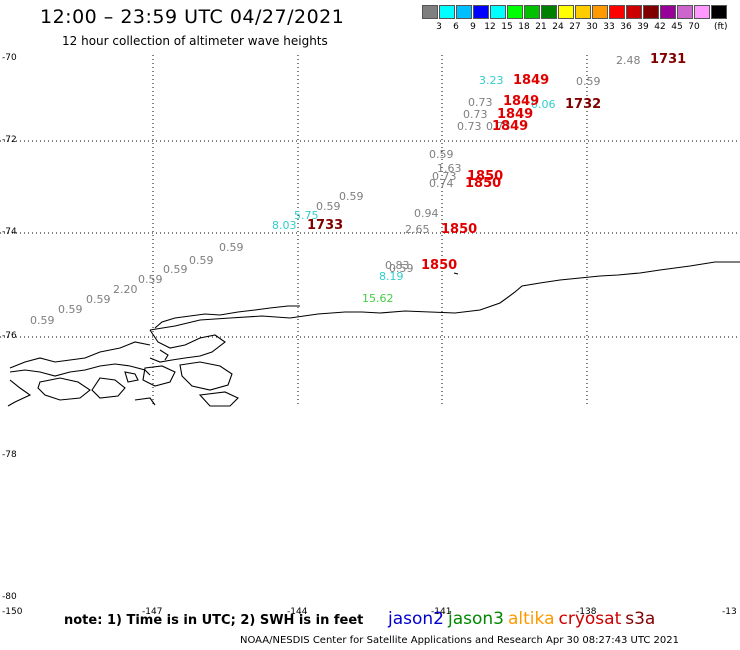 The height and width of the screenshot is (650, 740). I want to click on color-scale-tick: 70, so click(694, 27).